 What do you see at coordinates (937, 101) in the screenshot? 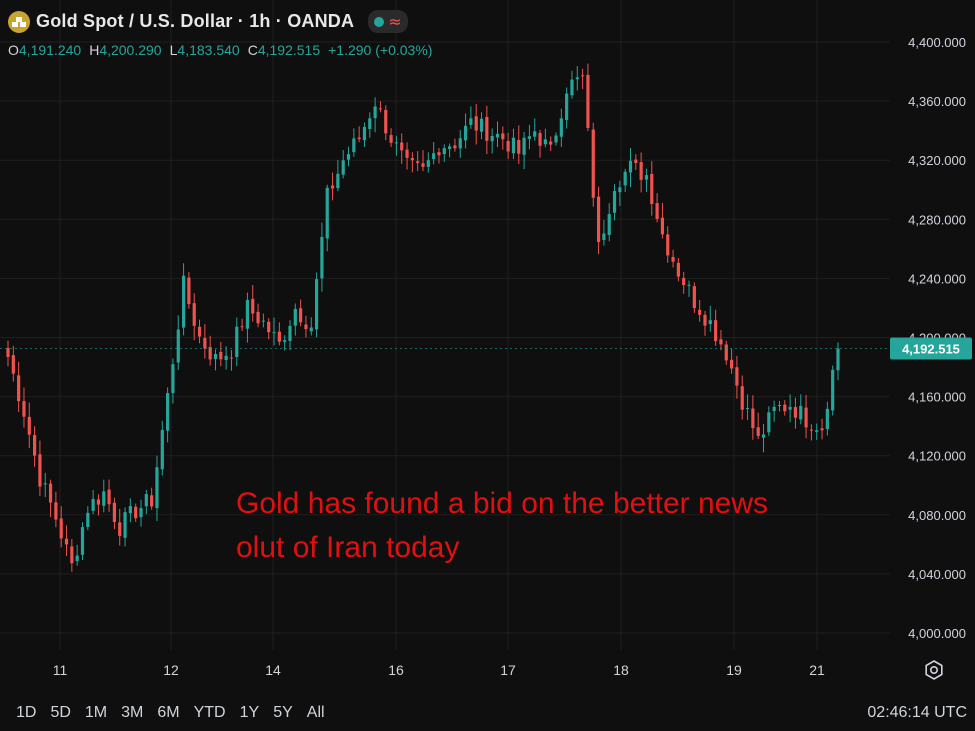
I see `y-tick-label: 4,360.000` at bounding box center [937, 101].